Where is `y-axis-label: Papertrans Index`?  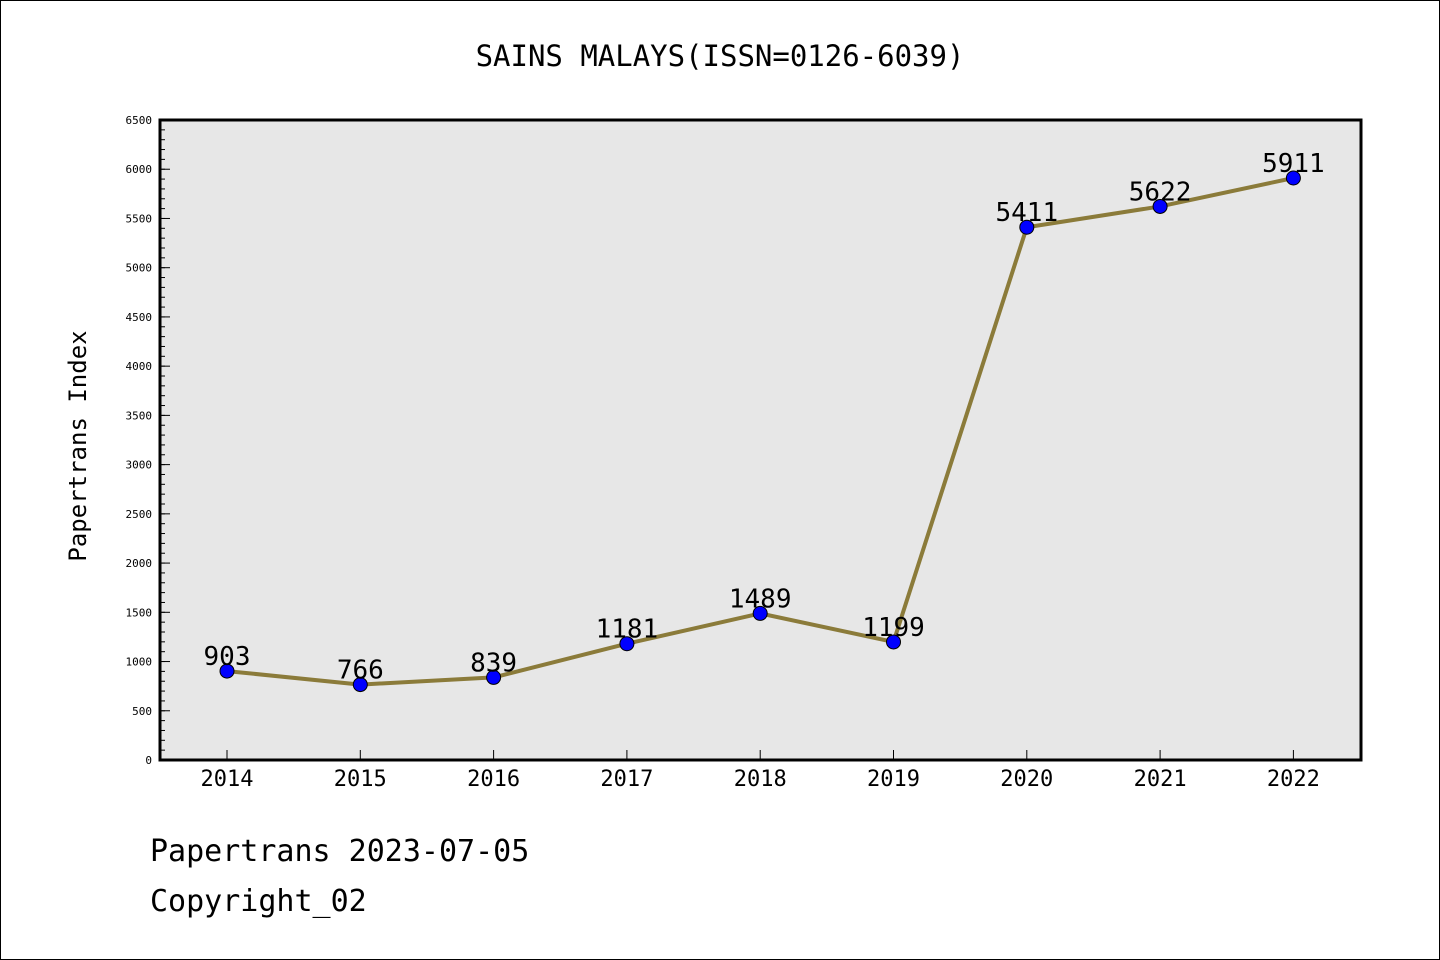 y-axis-label: Papertrans Index is located at coordinates (78, 445).